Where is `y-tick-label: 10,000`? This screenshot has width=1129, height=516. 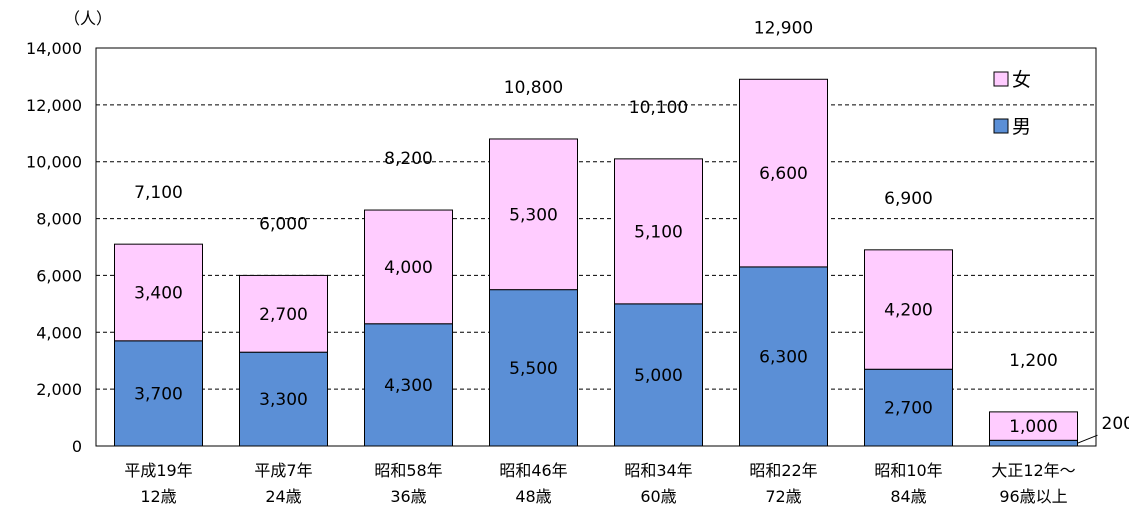 y-tick-label: 10,000 is located at coordinates (54, 162).